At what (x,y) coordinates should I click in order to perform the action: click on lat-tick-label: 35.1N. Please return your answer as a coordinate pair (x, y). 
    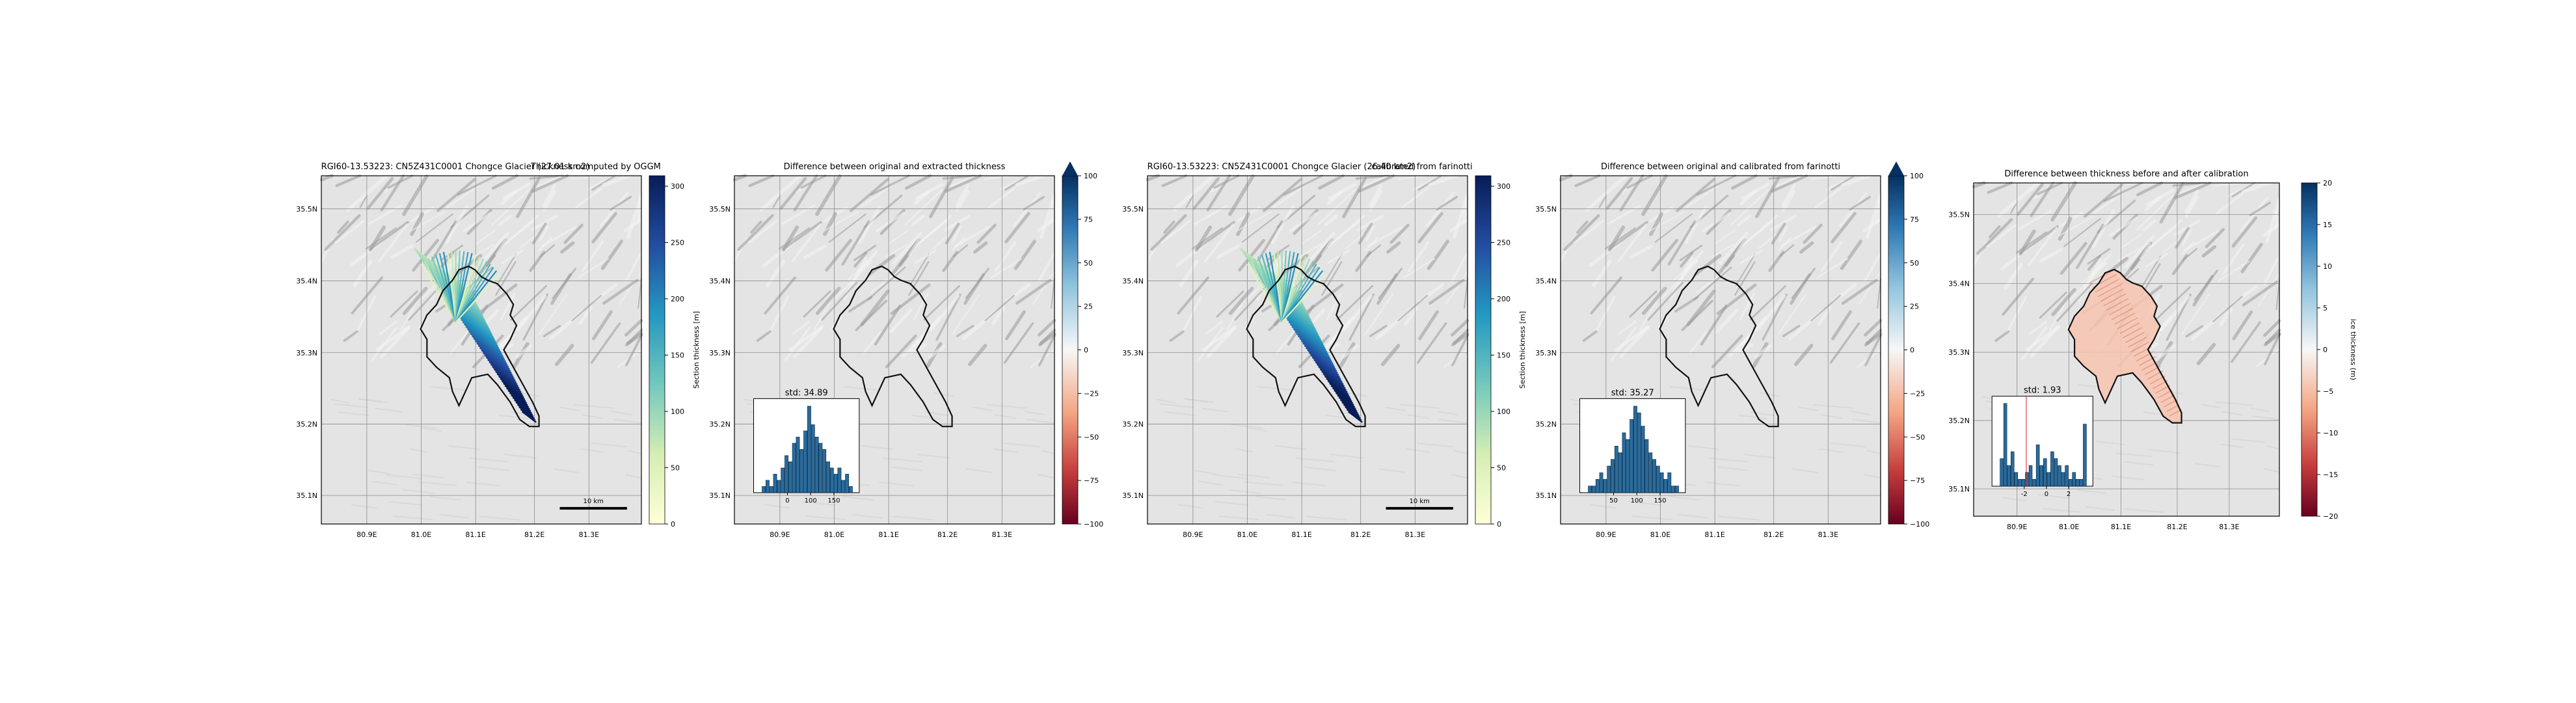
    Looking at the image, I should click on (720, 495).